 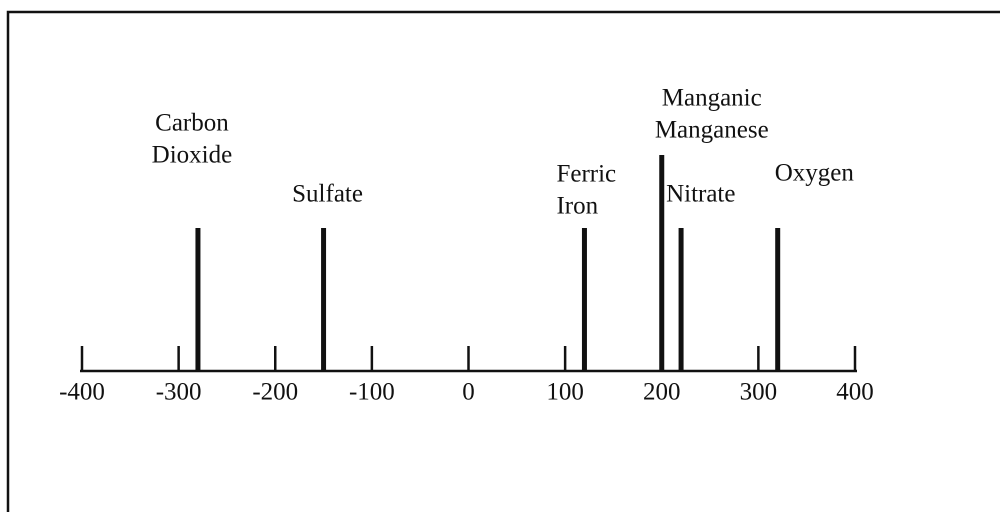 What do you see at coordinates (577, 206) in the screenshot?
I see `species-label: Iron` at bounding box center [577, 206].